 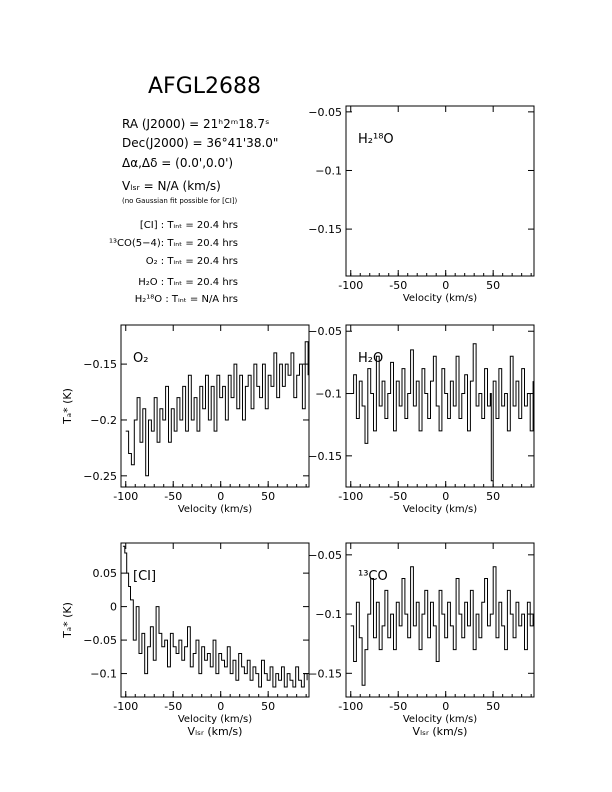 What do you see at coordinates (188, 282) in the screenshot?
I see `integration-h2o: H₂O : Tᵢₙₜ = 20.4 hrs` at bounding box center [188, 282].